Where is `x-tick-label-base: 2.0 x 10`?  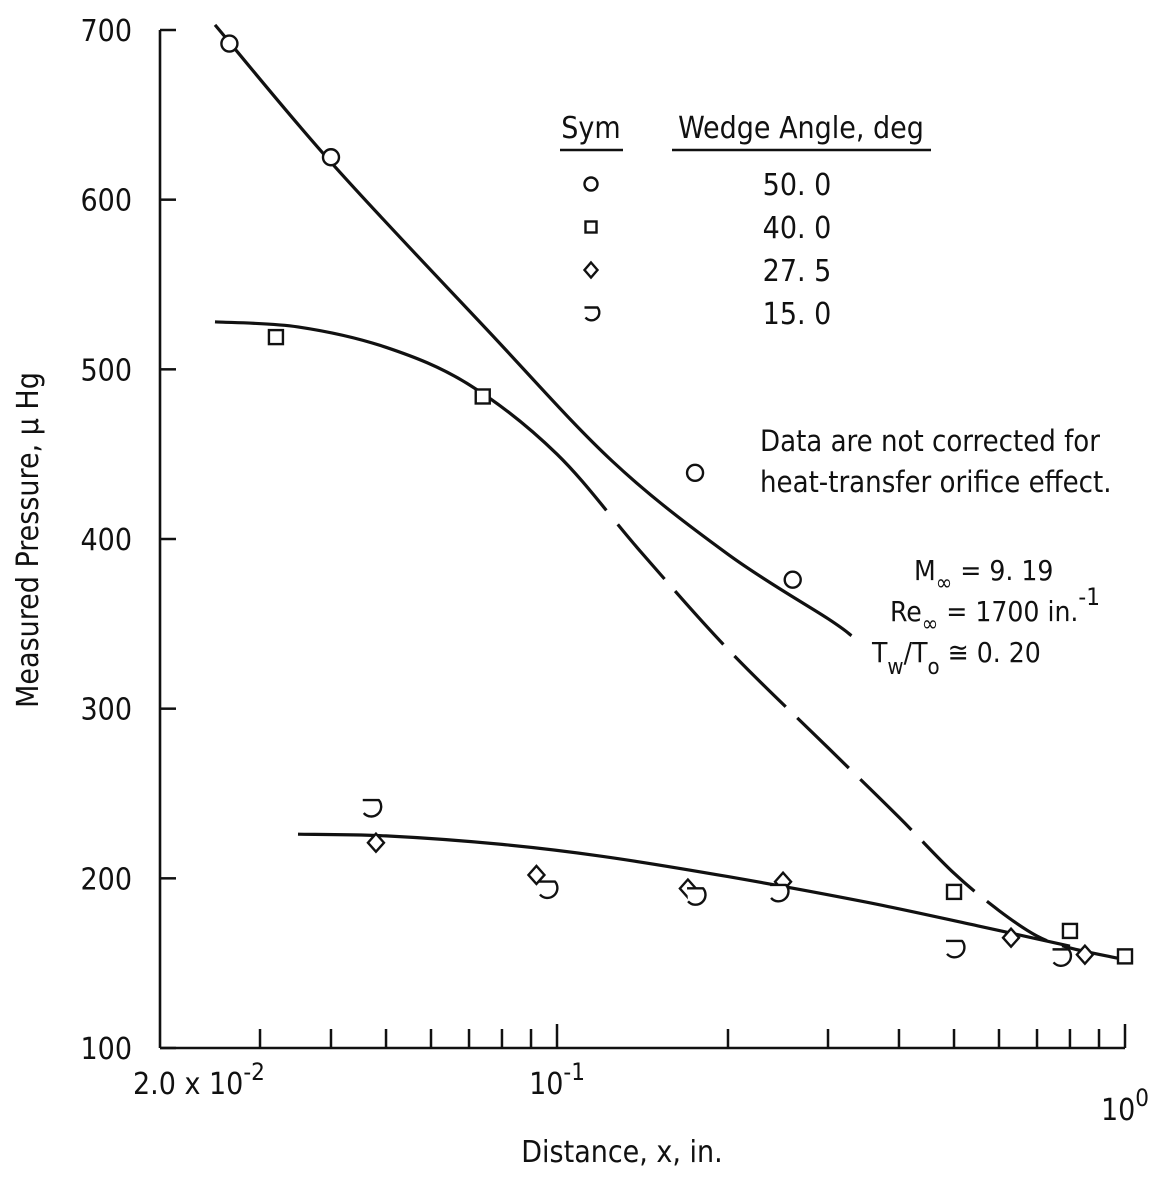 x-tick-label-base: 2.0 x 10 is located at coordinates (188, 1084).